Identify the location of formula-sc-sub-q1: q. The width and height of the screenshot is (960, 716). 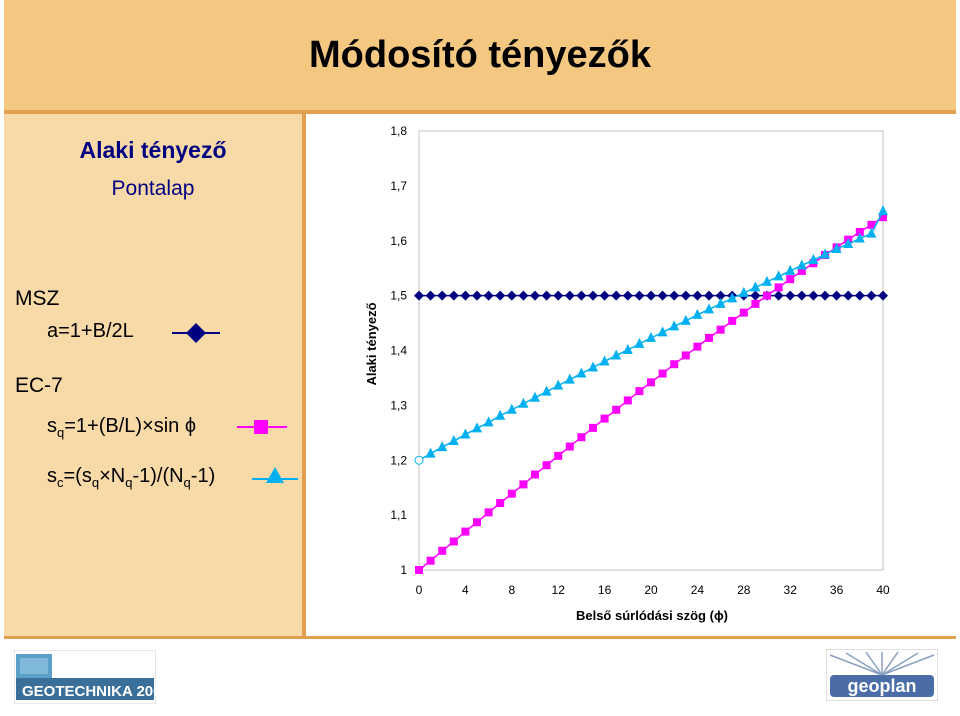
(95, 482).